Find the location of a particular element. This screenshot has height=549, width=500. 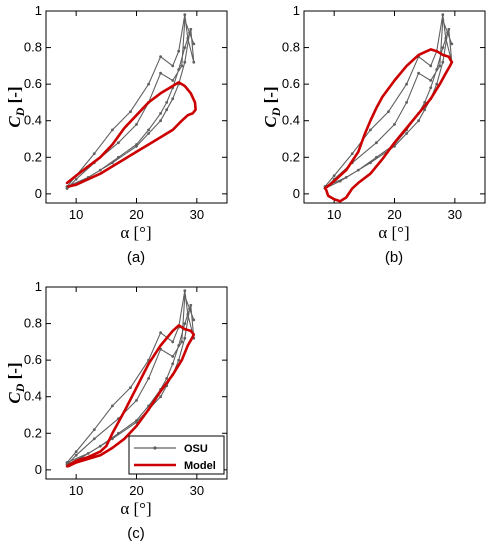

legend-box is located at coordinates (176, 455).